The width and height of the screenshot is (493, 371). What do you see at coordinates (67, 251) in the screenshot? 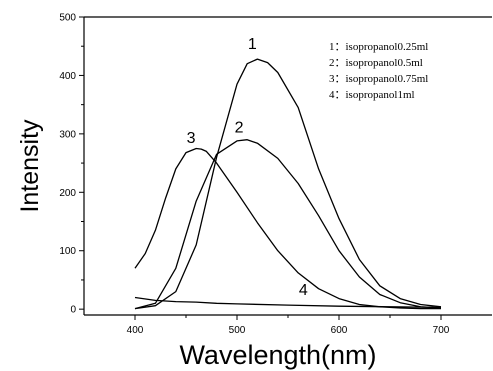
I see `y-tick-label: 100` at bounding box center [67, 251].